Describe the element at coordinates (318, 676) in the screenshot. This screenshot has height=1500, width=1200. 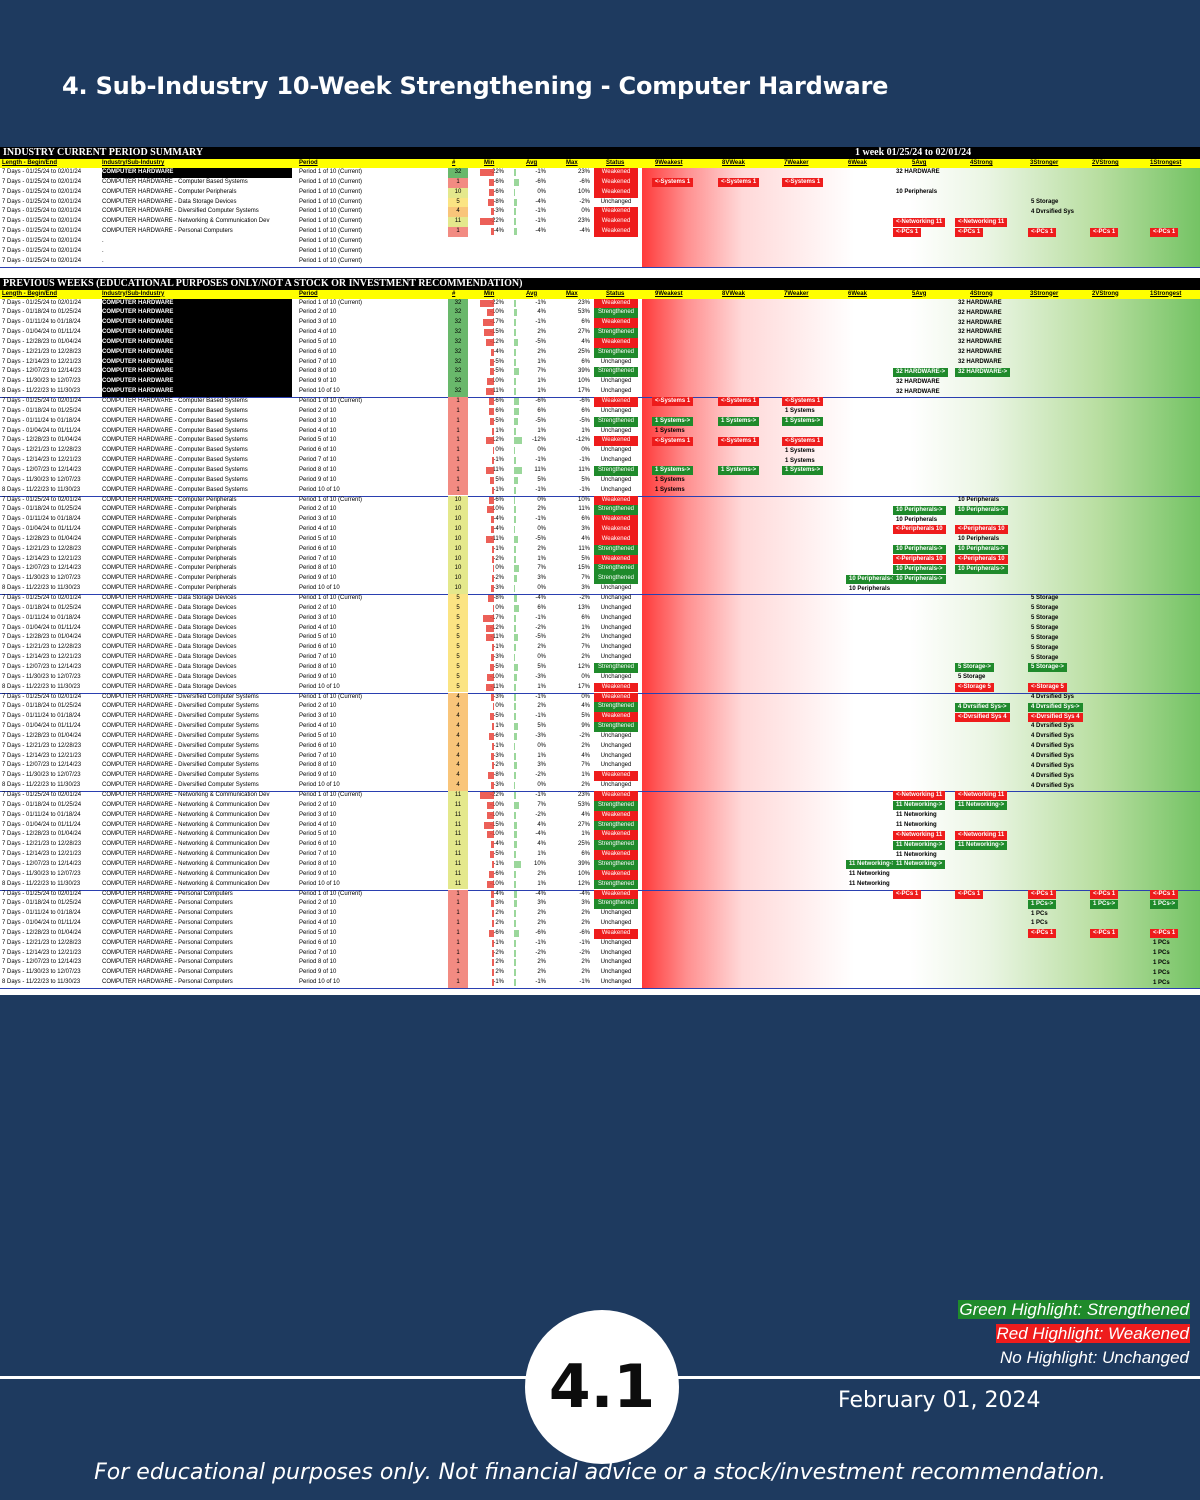
I see `period-cell: Period 9 of 10` at that location.